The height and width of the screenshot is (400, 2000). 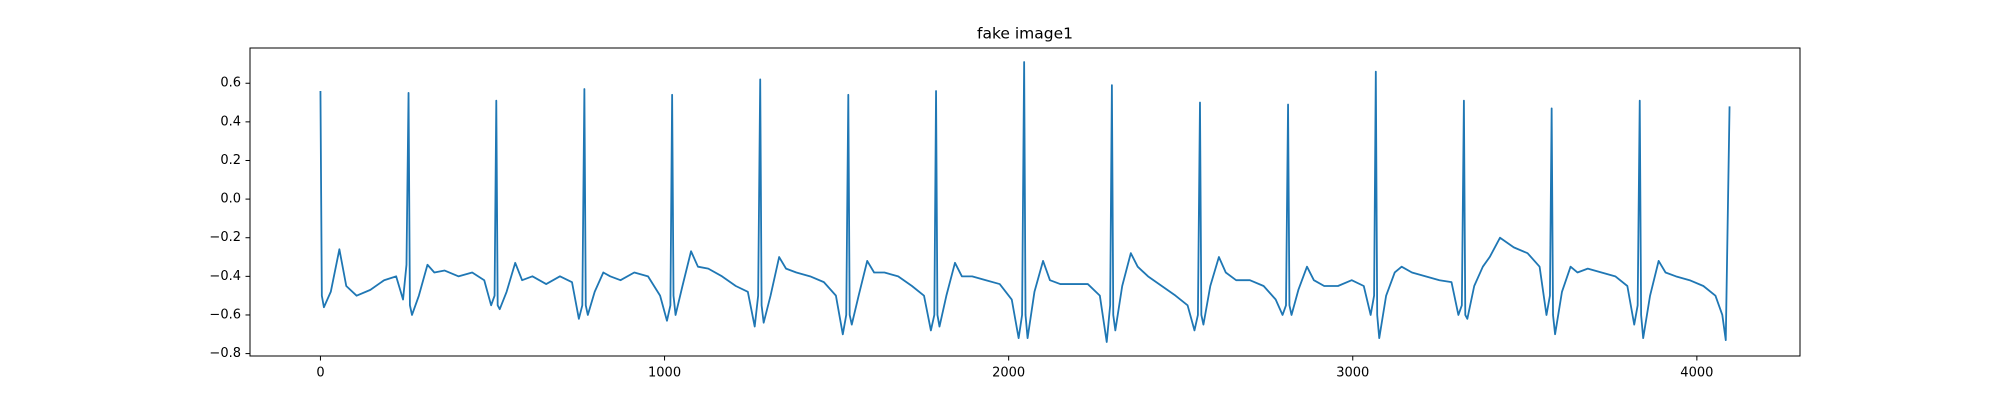 What do you see at coordinates (664, 373) in the screenshot?
I see `x-tick-label: 1000` at bounding box center [664, 373].